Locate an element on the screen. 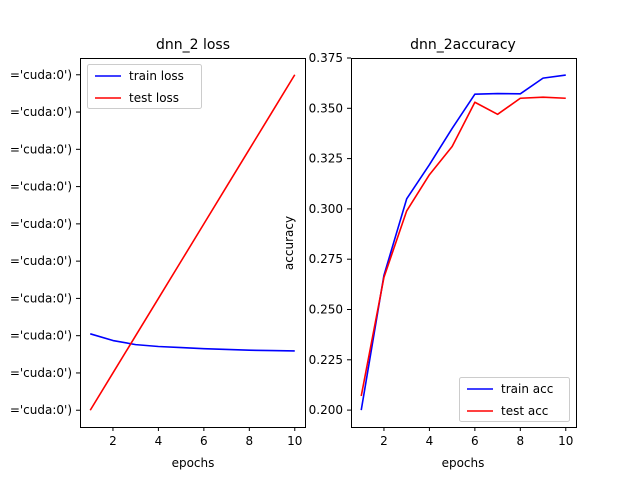  accuracy-y-ticks: 0.200 0.225 0.250 0.275 0.300 0.325 0.350 0.375 is located at coordinates (330, 234).